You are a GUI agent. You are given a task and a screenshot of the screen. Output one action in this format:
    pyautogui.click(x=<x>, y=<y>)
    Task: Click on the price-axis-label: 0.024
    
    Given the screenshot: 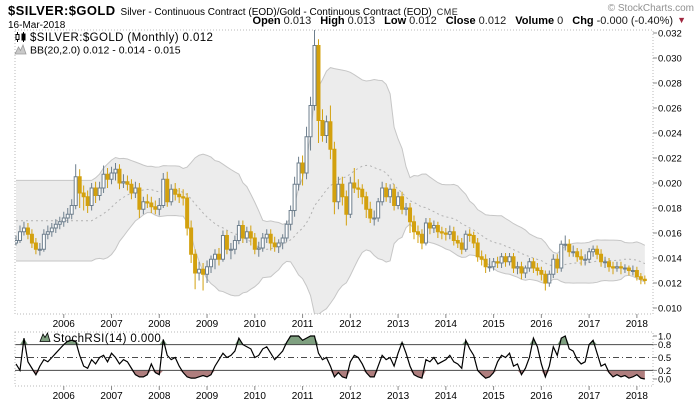 What is the action you would take?
    pyautogui.click(x=670, y=134)
    